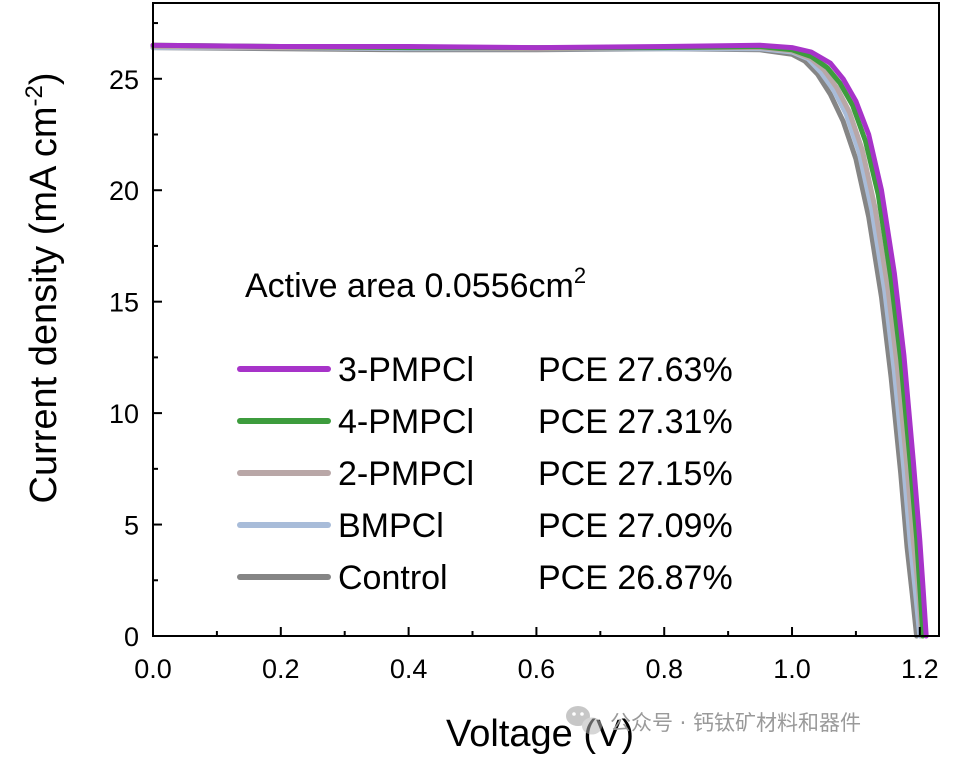  Describe the element at coordinates (393, 578) in the screenshot. I see `legend-label: Control` at that location.